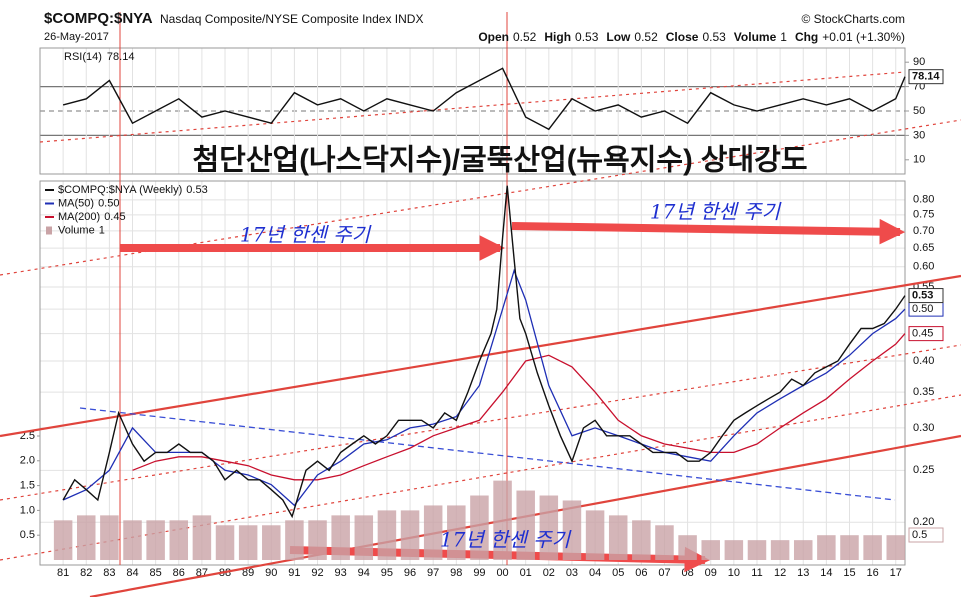  I want to click on y-tick-label: 0.75, so click(923, 215).